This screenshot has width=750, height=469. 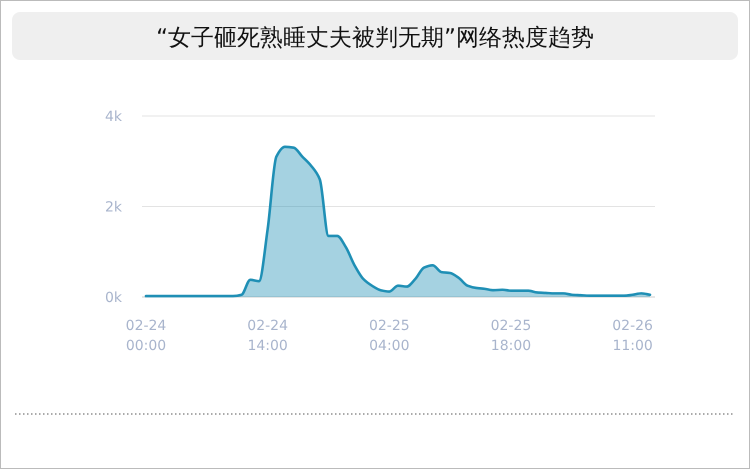 What do you see at coordinates (113, 298) in the screenshot?
I see `y-tick-label: 0k` at bounding box center [113, 298].